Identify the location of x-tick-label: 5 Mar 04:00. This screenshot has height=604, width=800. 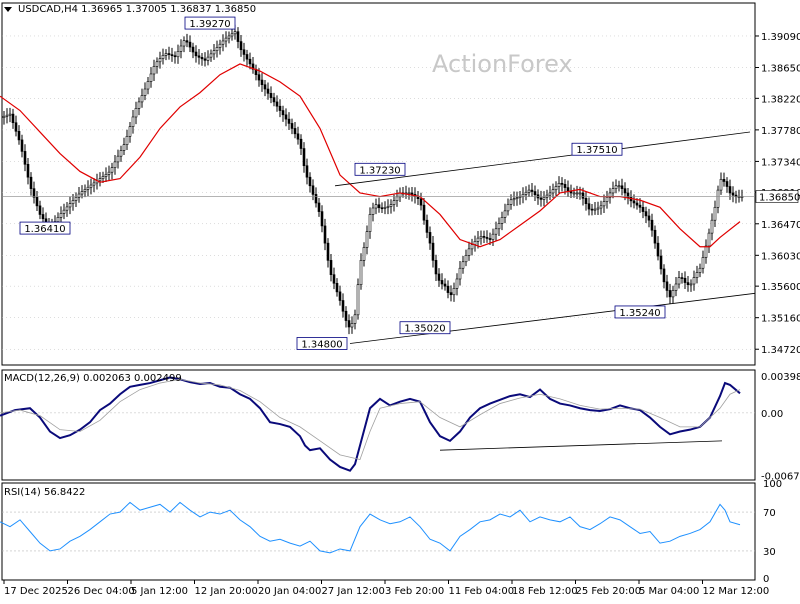
(669, 591).